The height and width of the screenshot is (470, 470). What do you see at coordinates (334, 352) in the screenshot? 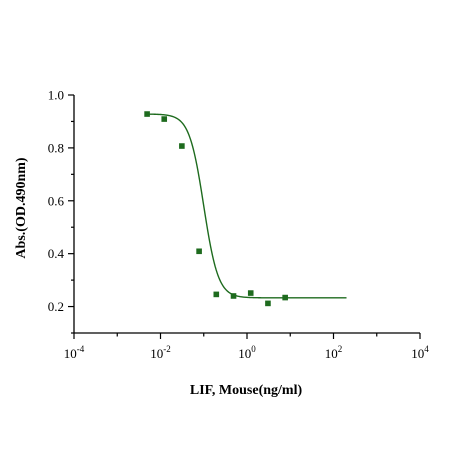
I see `x-tick-label: 10²` at bounding box center [334, 352].